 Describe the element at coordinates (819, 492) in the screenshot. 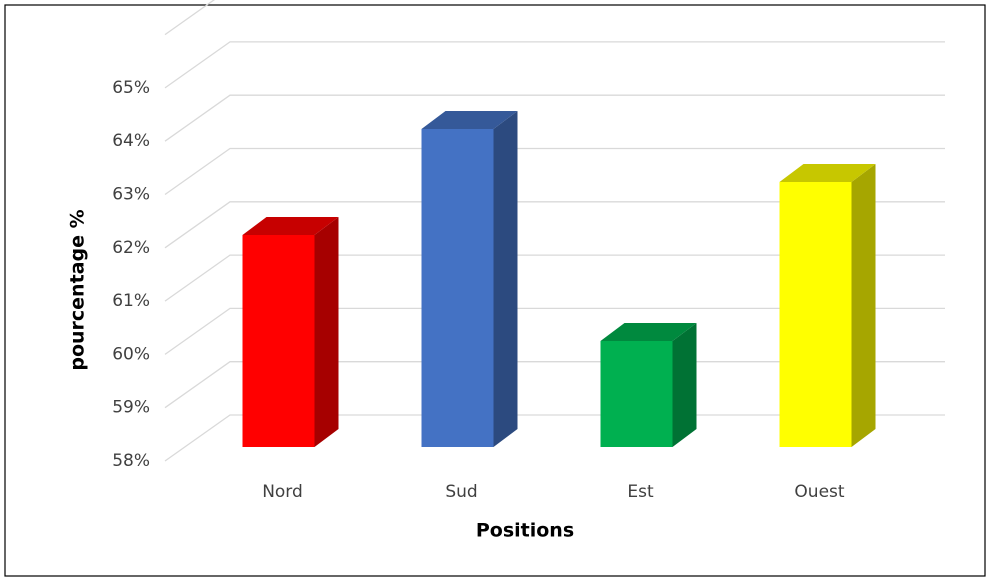

I see `x-tick-label: Ouest` at that location.